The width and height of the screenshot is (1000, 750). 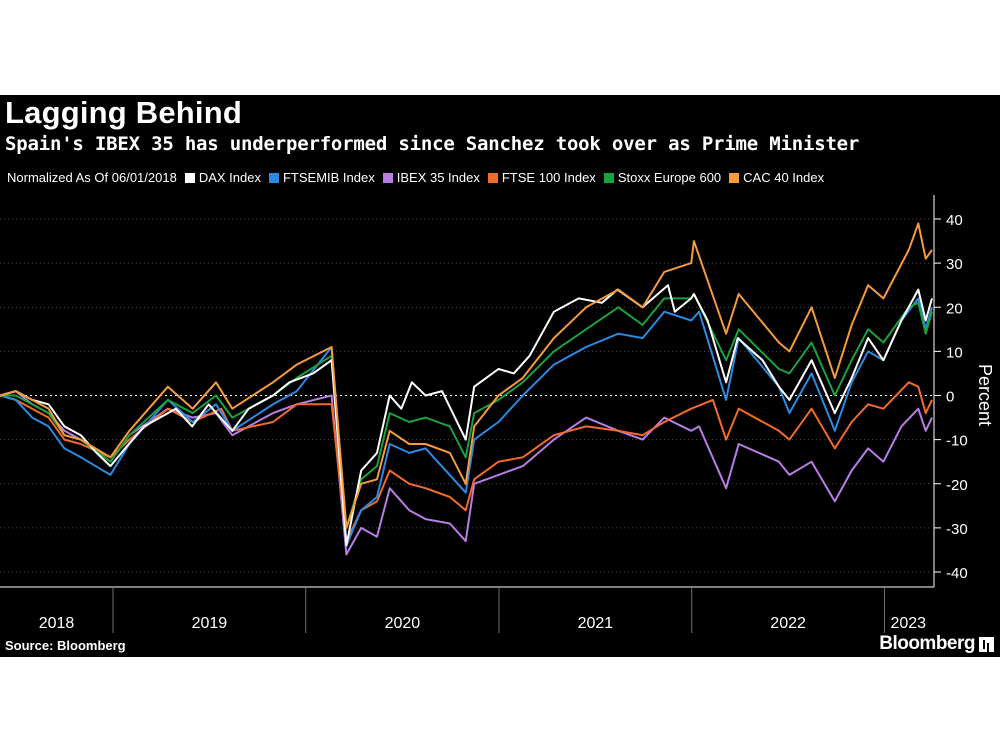 What do you see at coordinates (957, 573) in the screenshot?
I see `y-tick-label: -40` at bounding box center [957, 573].